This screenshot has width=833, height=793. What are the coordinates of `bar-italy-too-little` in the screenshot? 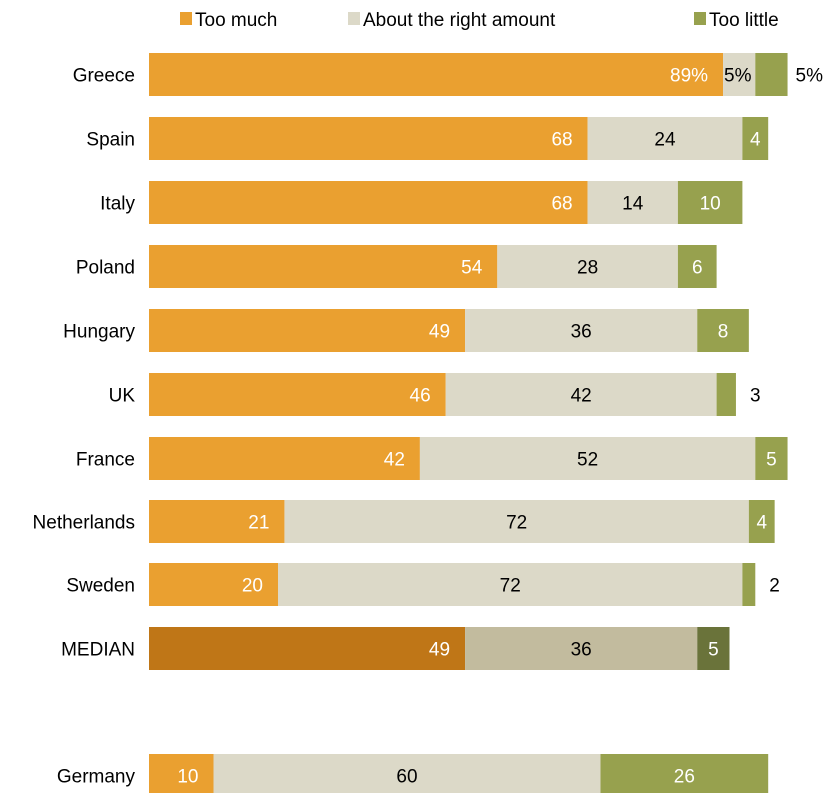 It's located at (710, 202).